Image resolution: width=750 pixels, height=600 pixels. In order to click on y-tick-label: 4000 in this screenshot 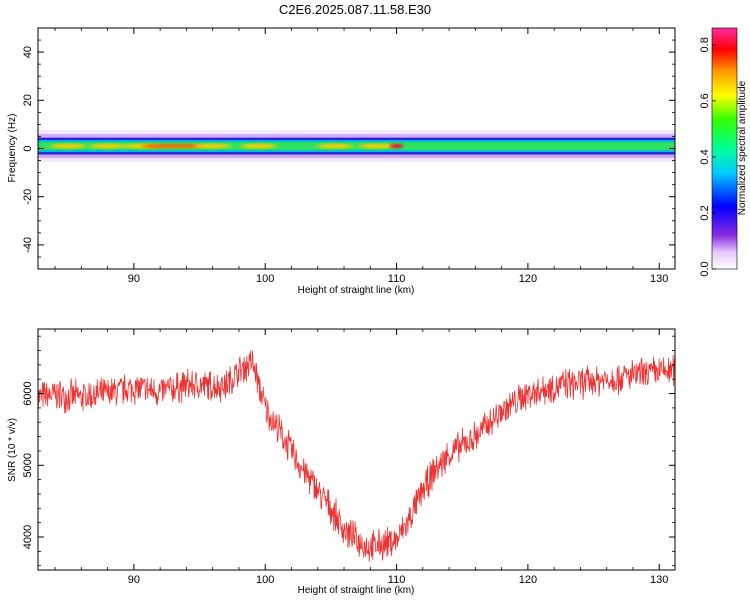, I will do `click(28, 537)`.